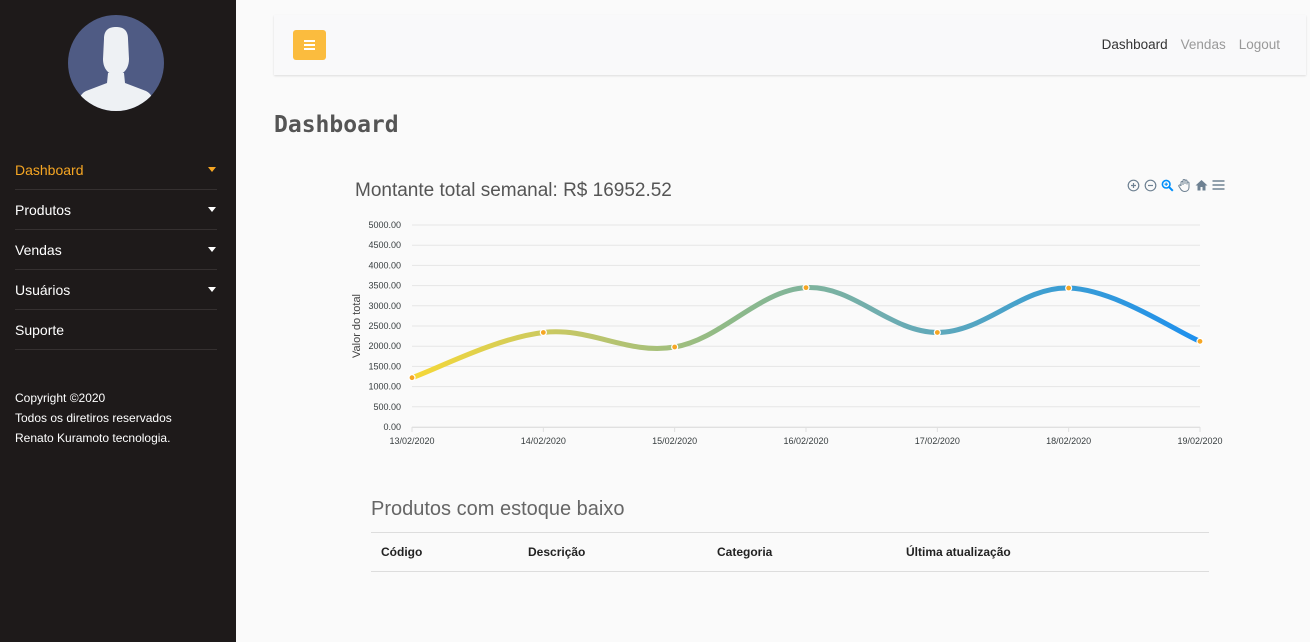  I want to click on nav-link-vendas: Vendas, so click(1203, 44).